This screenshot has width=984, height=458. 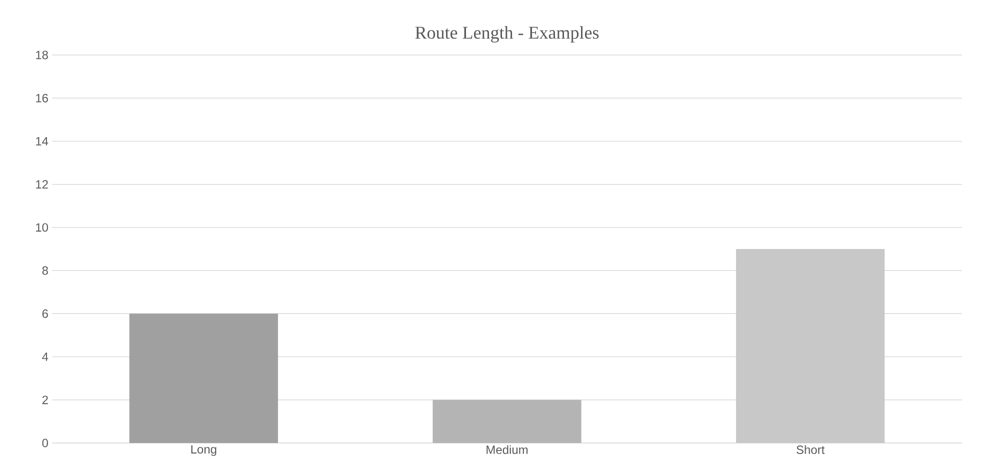 What do you see at coordinates (42, 141) in the screenshot?
I see `y-tick-label: 14` at bounding box center [42, 141].